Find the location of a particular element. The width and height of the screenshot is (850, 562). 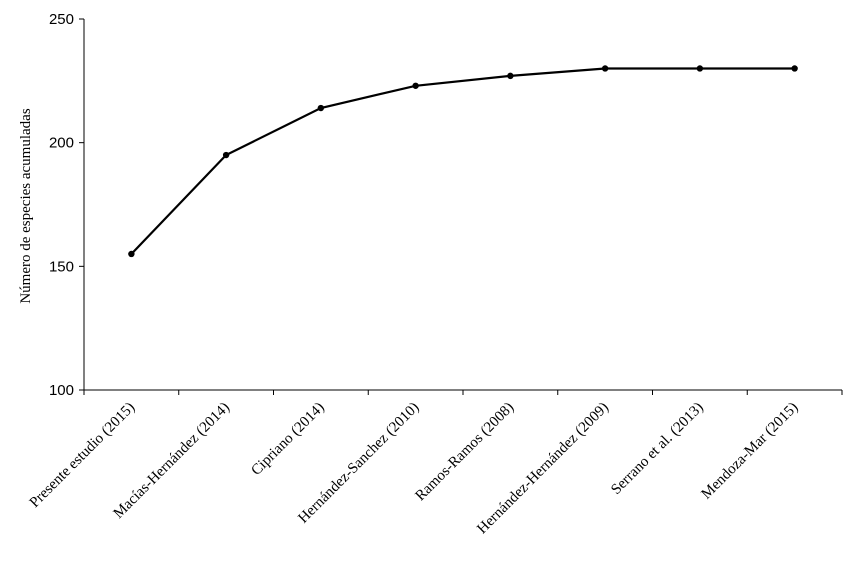

y-tick-label: 250 is located at coordinates (61, 19).